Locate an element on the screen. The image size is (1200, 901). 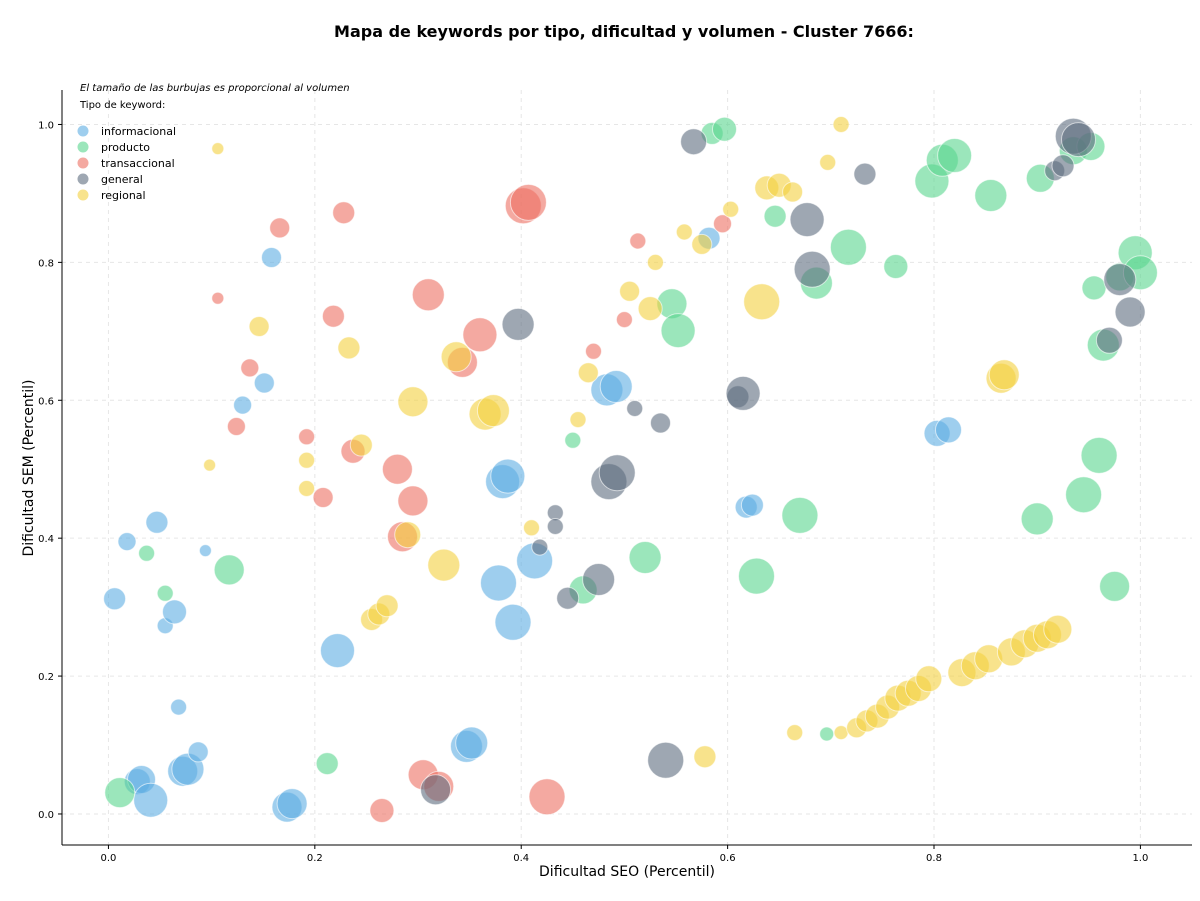
legend-label-informacional: informacional is located at coordinates (138, 131).